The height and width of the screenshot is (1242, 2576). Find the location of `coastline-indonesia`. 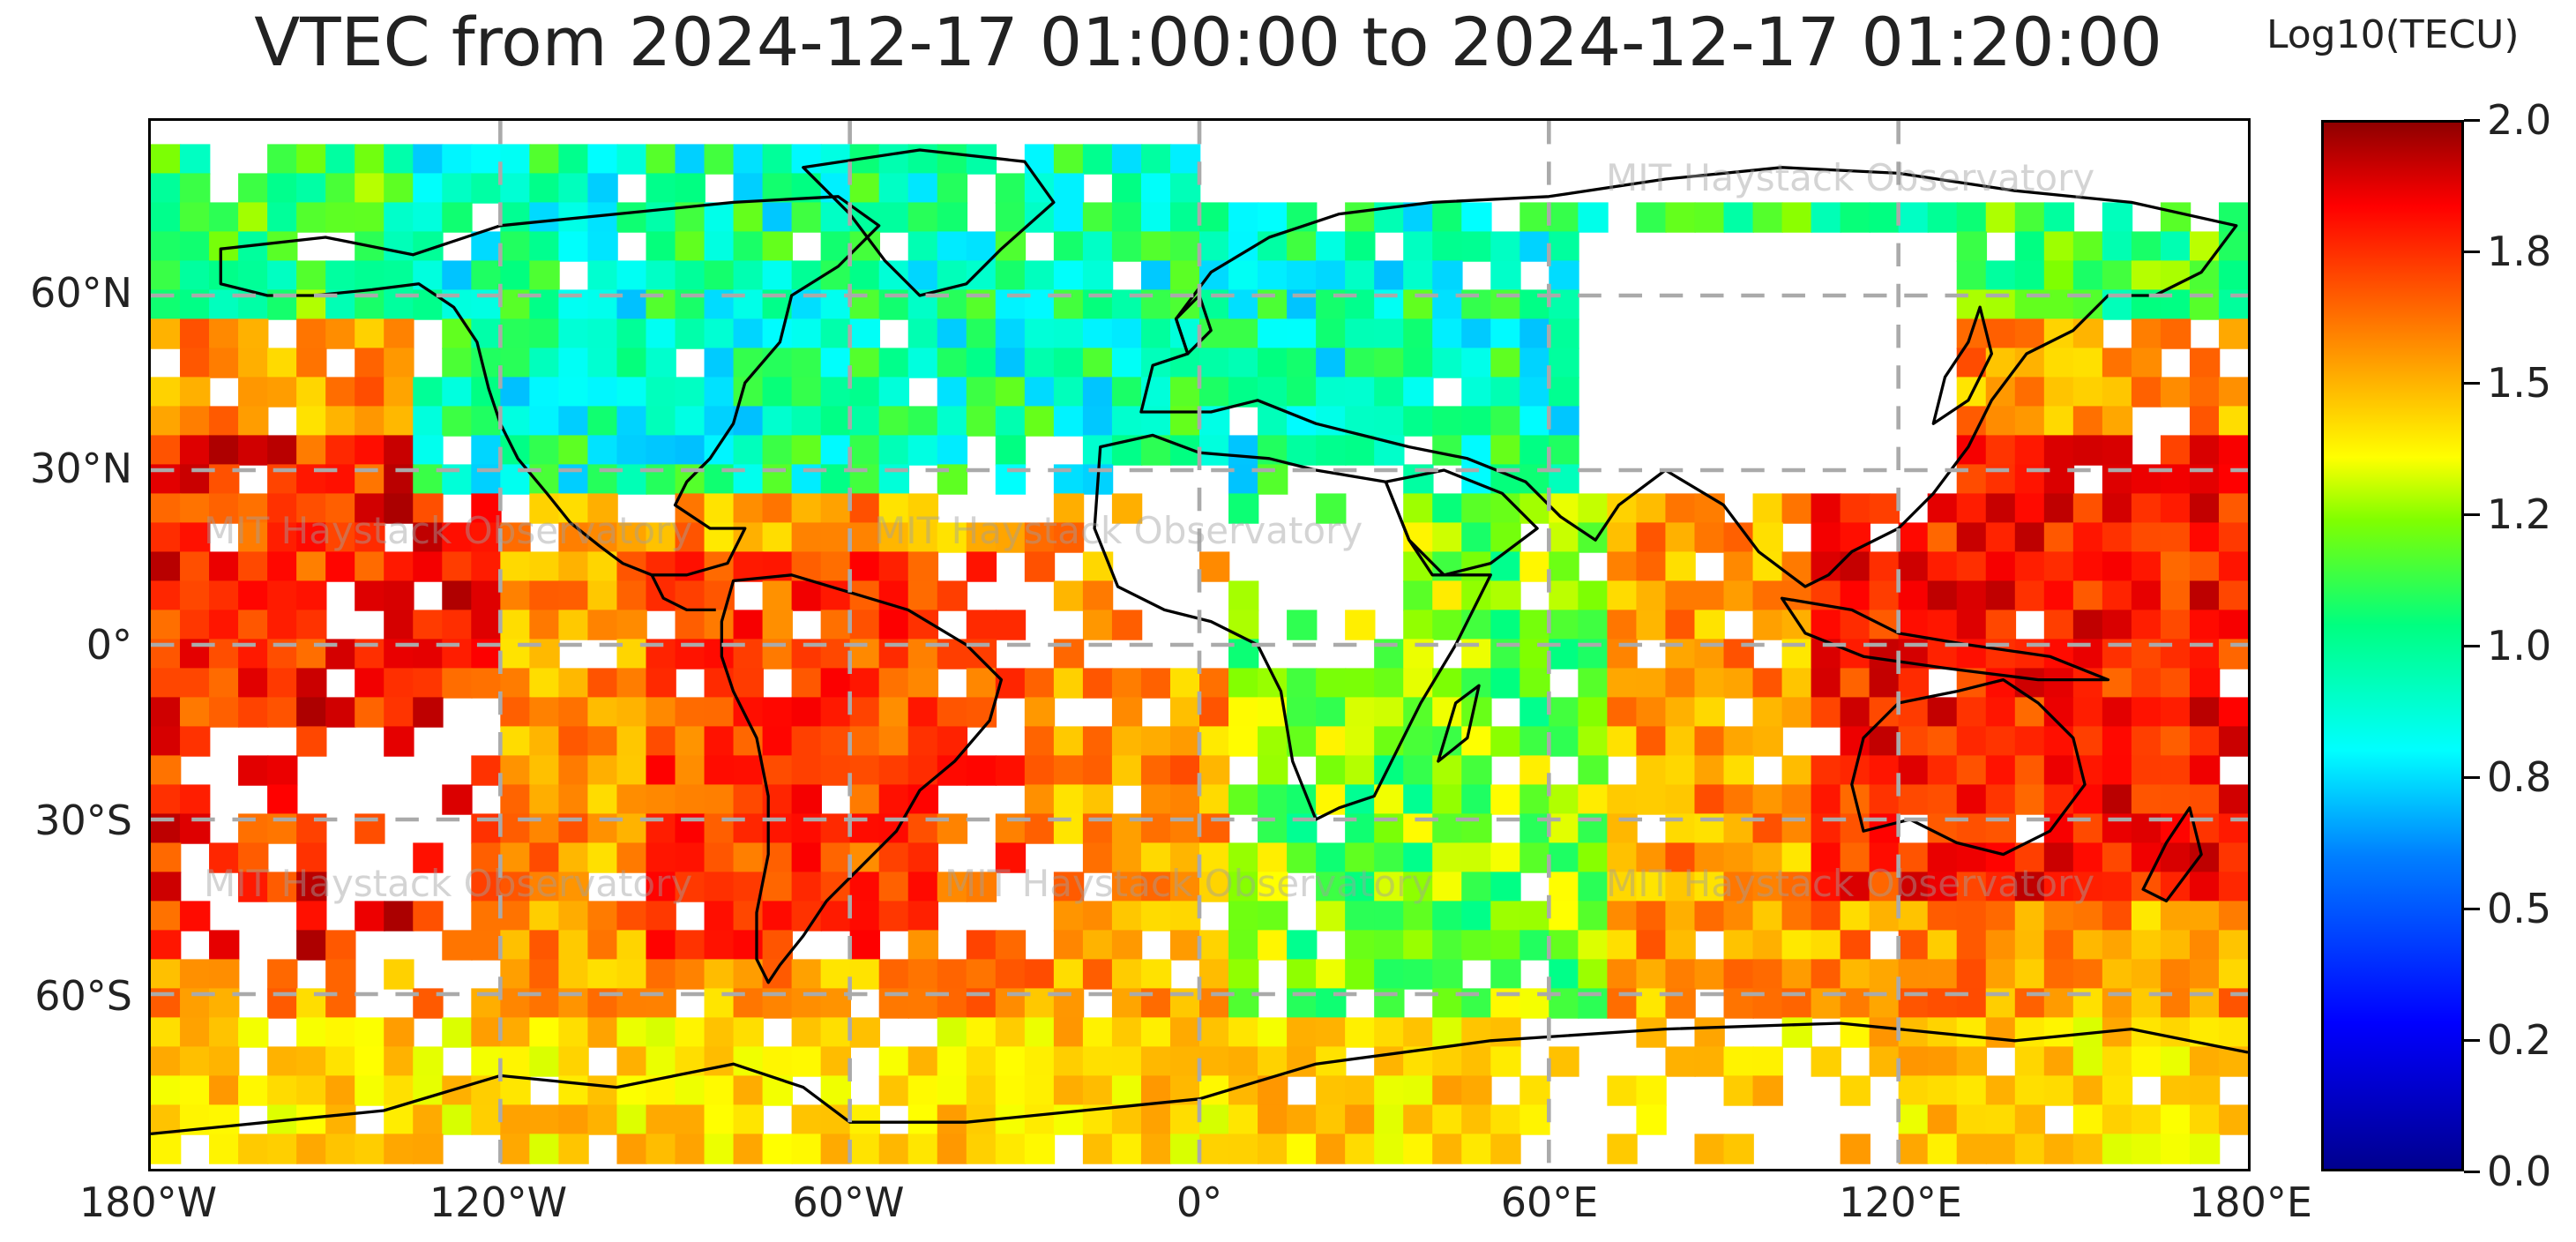

coastline-indonesia is located at coordinates (1945, 639).